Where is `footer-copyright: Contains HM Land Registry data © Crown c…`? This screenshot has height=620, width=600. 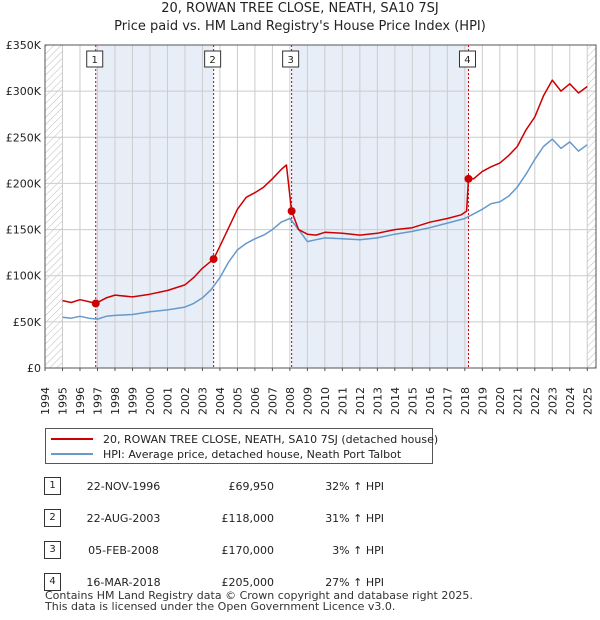 footer-copyright: Contains HM Land Registry data © Crown c… is located at coordinates (259, 595).